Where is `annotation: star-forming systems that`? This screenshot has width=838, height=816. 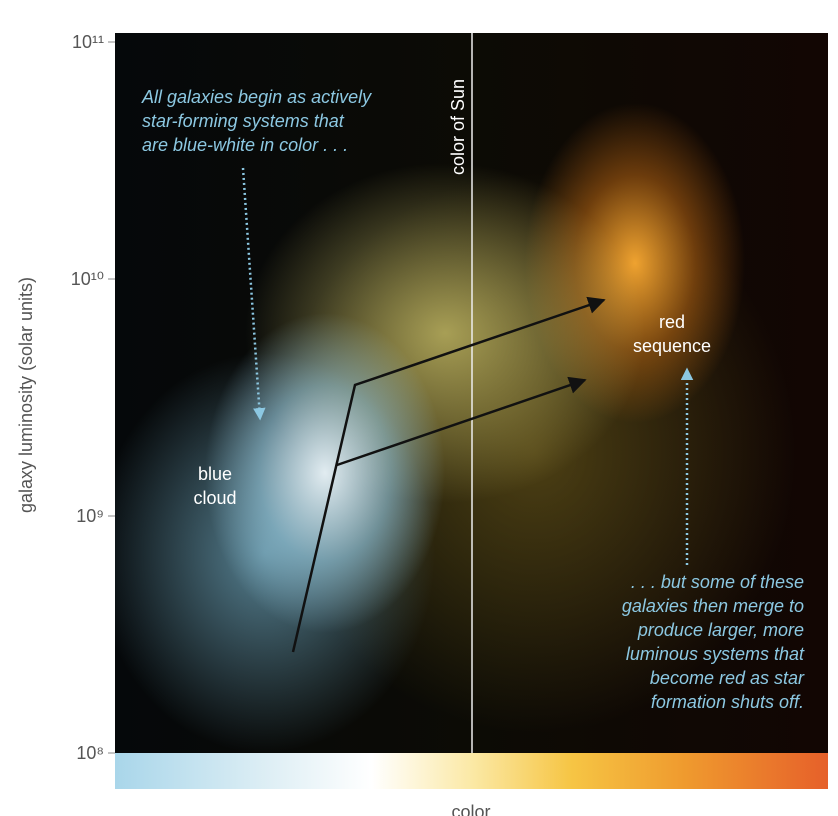
annotation: star-forming systems that is located at coordinates (243, 121).